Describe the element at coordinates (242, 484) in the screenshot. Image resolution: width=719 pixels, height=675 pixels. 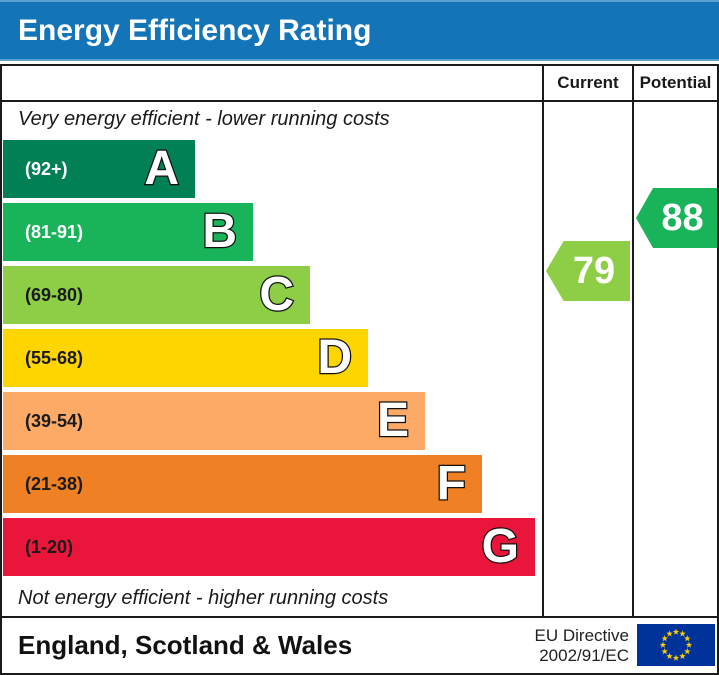
I see `rating-band-F: (21-38) F` at that location.